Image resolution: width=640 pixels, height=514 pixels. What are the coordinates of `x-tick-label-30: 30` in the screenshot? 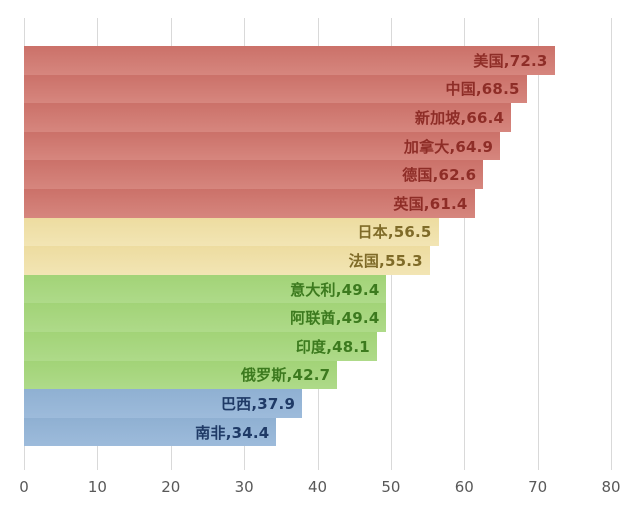 It's located at (244, 487).